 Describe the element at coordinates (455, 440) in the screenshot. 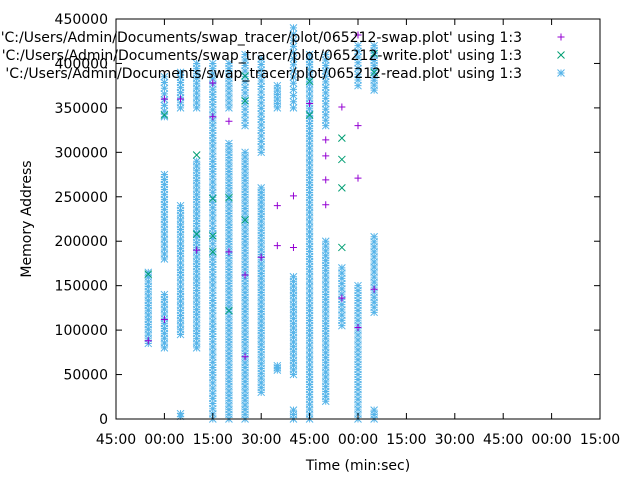

I see `x-tick-label: 30:00` at that location.